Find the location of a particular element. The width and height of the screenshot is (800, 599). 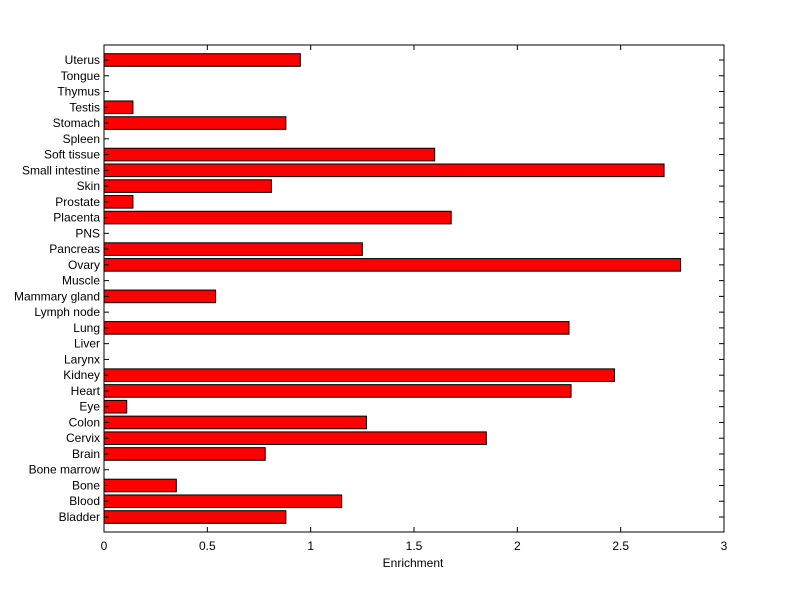

y-tick-label-heart: Heart is located at coordinates (86, 391).